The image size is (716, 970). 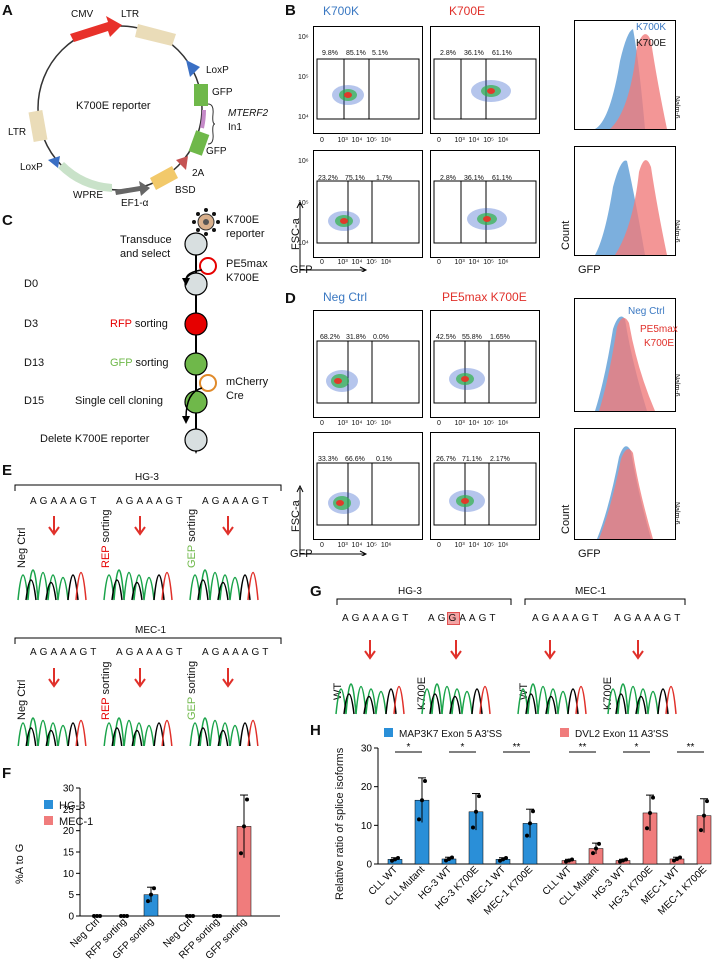 I want to click on c-d0: D0, so click(x=31, y=284).